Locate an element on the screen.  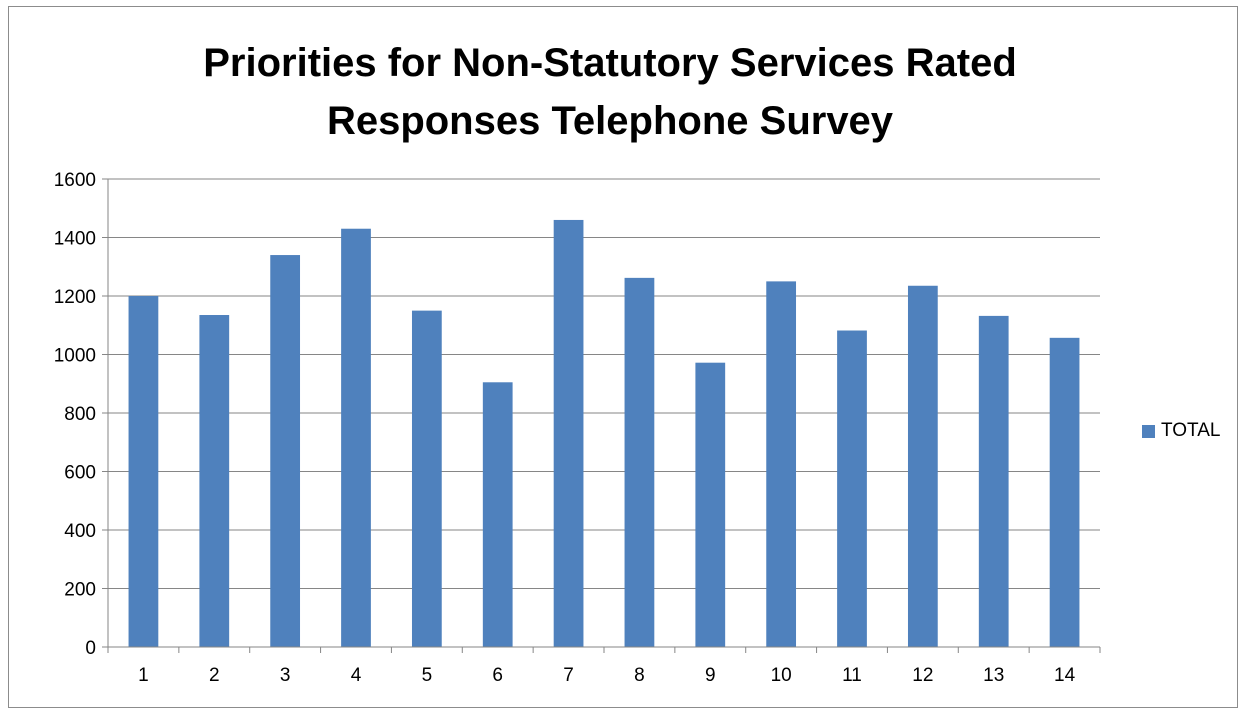
y-tick-label: 400 is located at coordinates (80, 531).